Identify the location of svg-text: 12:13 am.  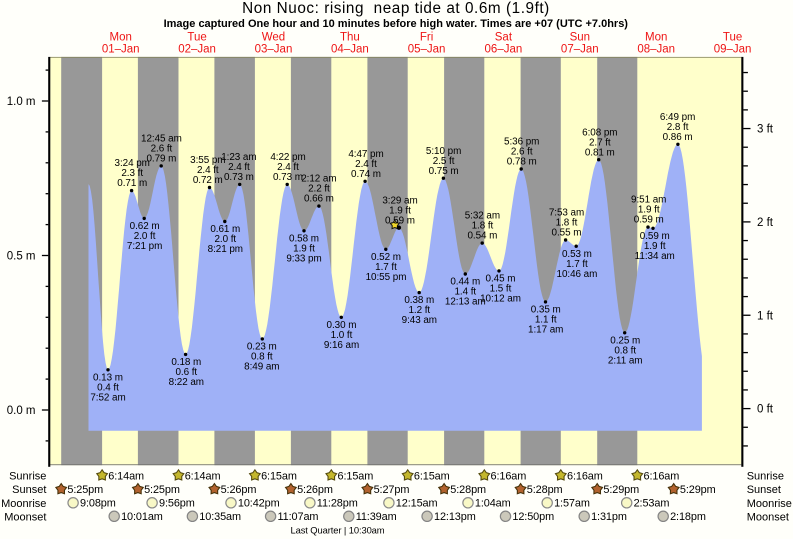
(465, 302).